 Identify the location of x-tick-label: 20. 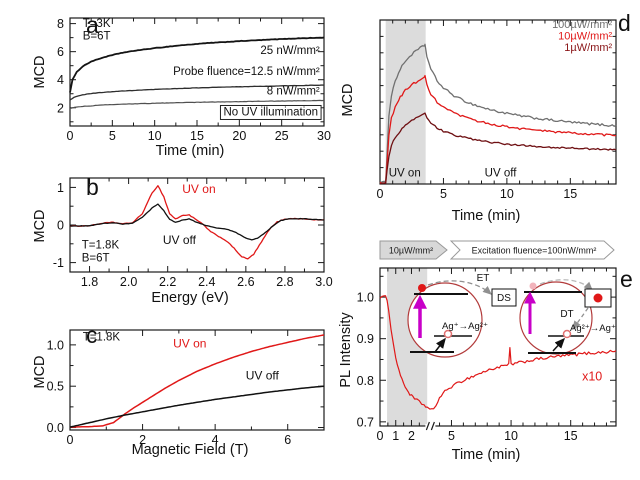
(239, 136).